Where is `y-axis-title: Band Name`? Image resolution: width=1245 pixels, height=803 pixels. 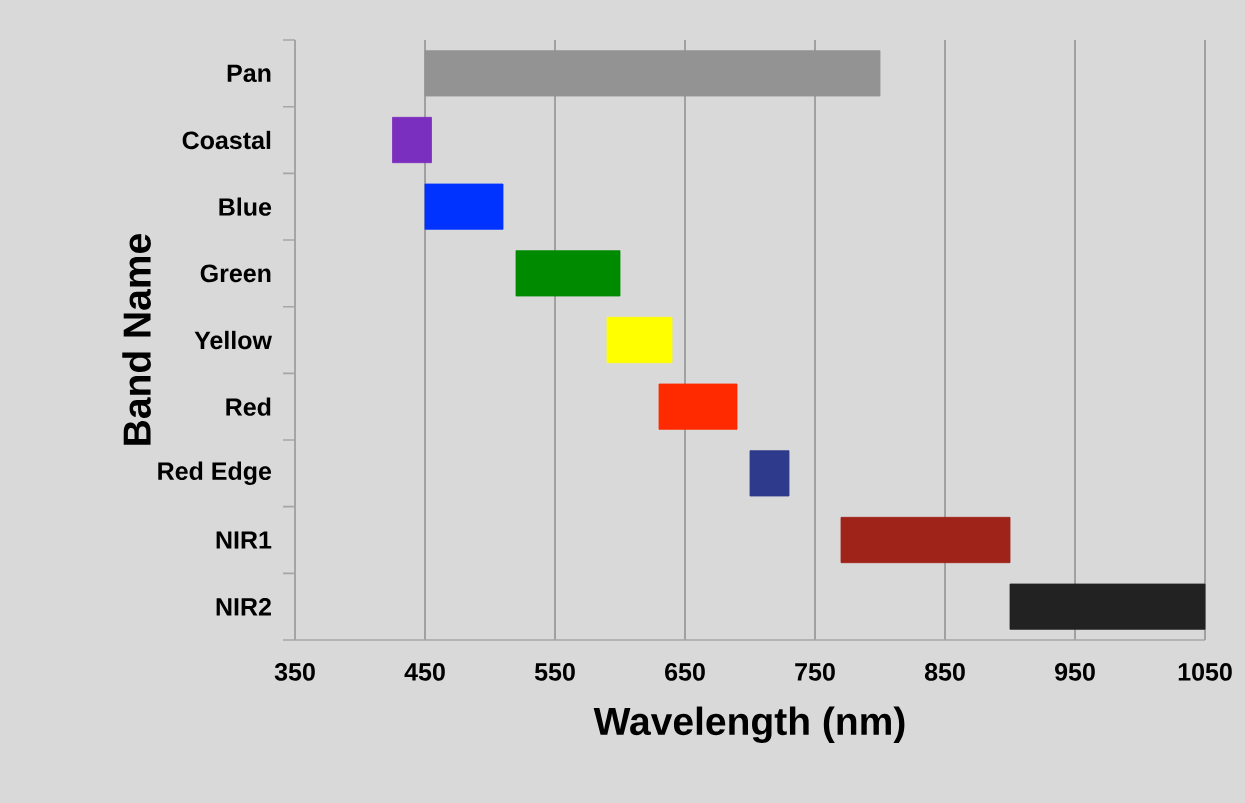
y-axis-title: Band Name is located at coordinates (136, 339).